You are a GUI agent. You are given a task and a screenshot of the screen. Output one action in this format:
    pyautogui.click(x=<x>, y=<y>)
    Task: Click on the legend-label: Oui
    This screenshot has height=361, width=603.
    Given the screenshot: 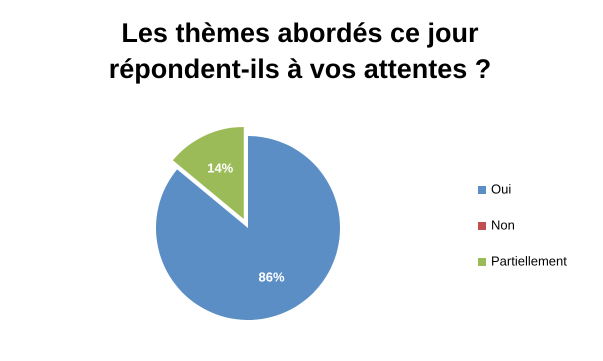 What is the action you would take?
    pyautogui.click(x=501, y=188)
    